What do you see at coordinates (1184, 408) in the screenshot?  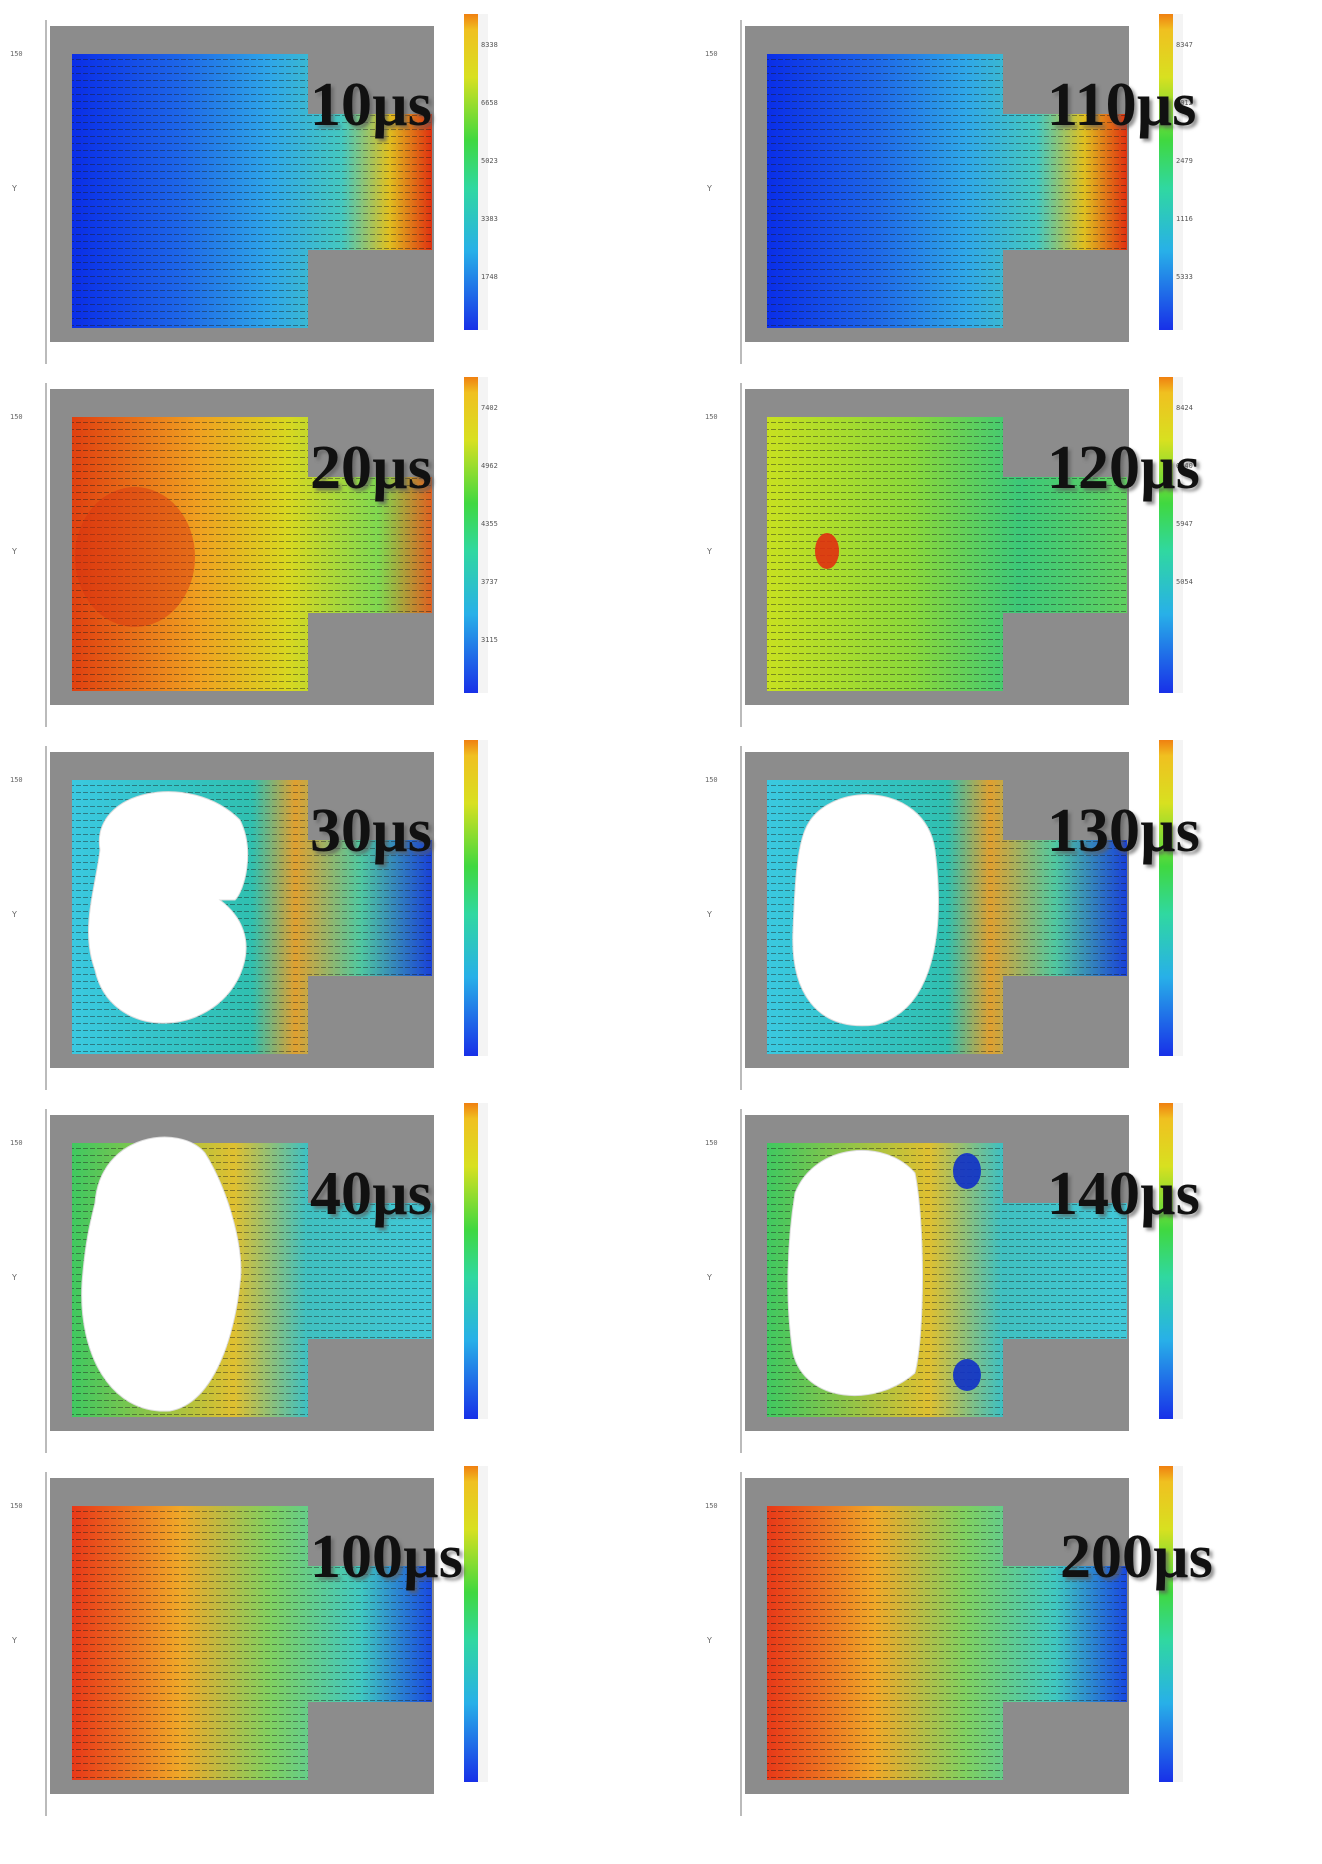 I see `colorbar-tick-label: 8424` at bounding box center [1184, 408].